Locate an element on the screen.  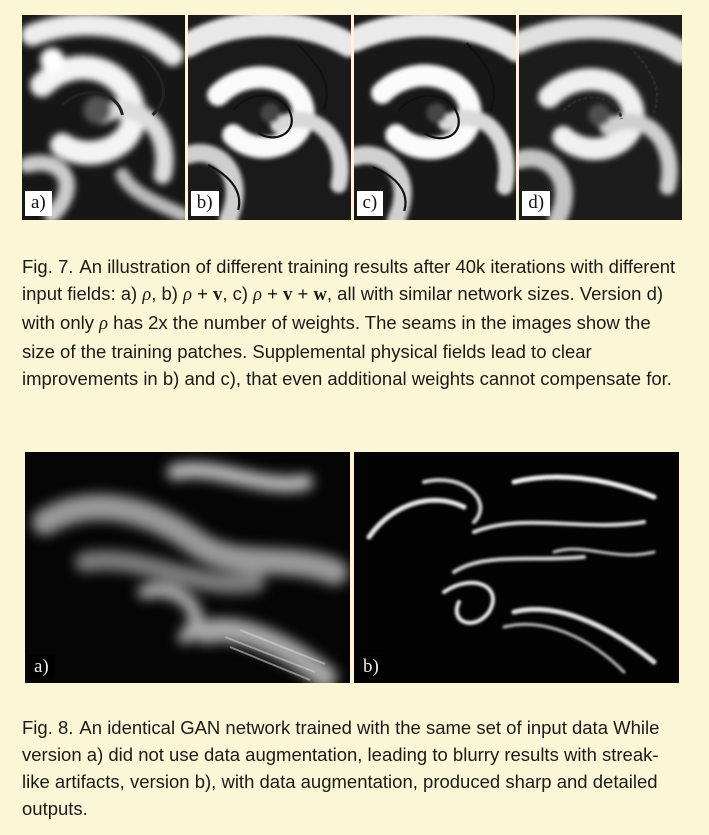
smoke-plume-blurry-image is located at coordinates (187, 567).